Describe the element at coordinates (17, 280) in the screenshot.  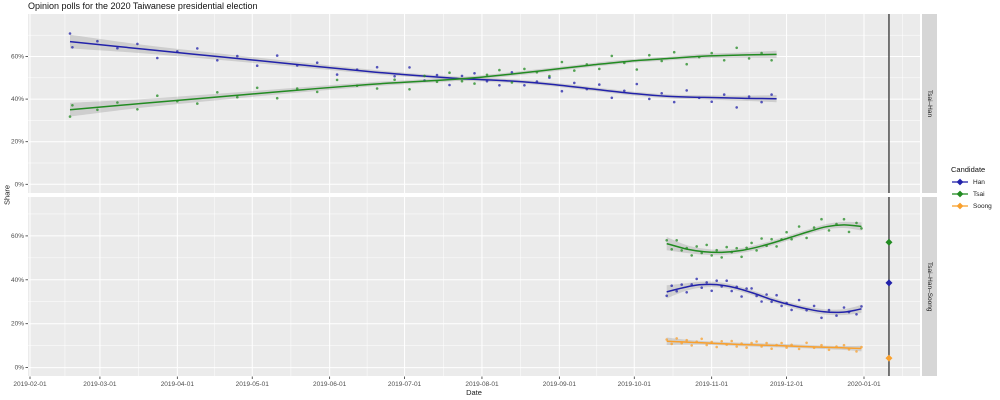
I see `y-tick-label: 40%` at that location.